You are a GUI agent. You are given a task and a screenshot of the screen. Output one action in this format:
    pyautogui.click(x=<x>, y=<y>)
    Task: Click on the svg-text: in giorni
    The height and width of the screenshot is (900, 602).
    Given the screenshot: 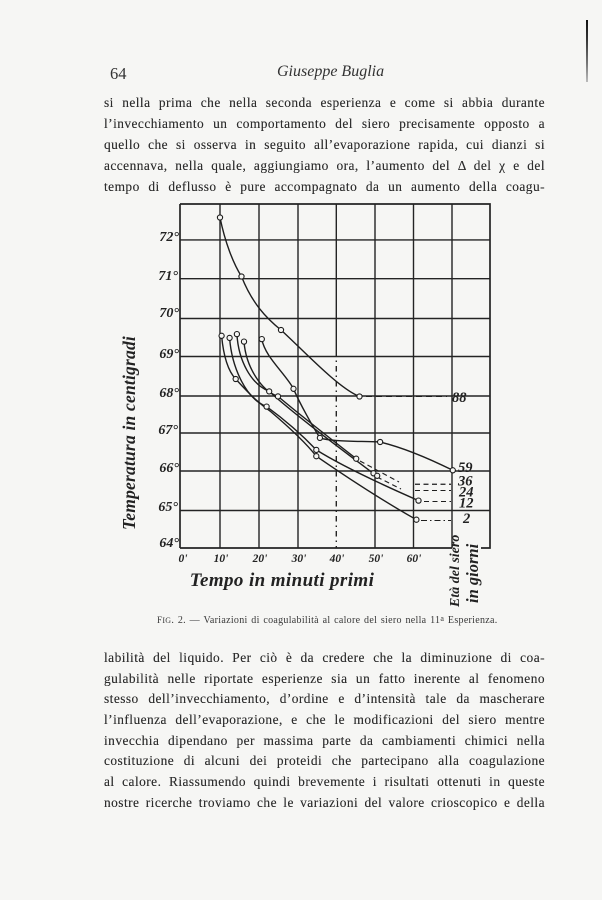 What is the action you would take?
    pyautogui.click(x=472, y=573)
    